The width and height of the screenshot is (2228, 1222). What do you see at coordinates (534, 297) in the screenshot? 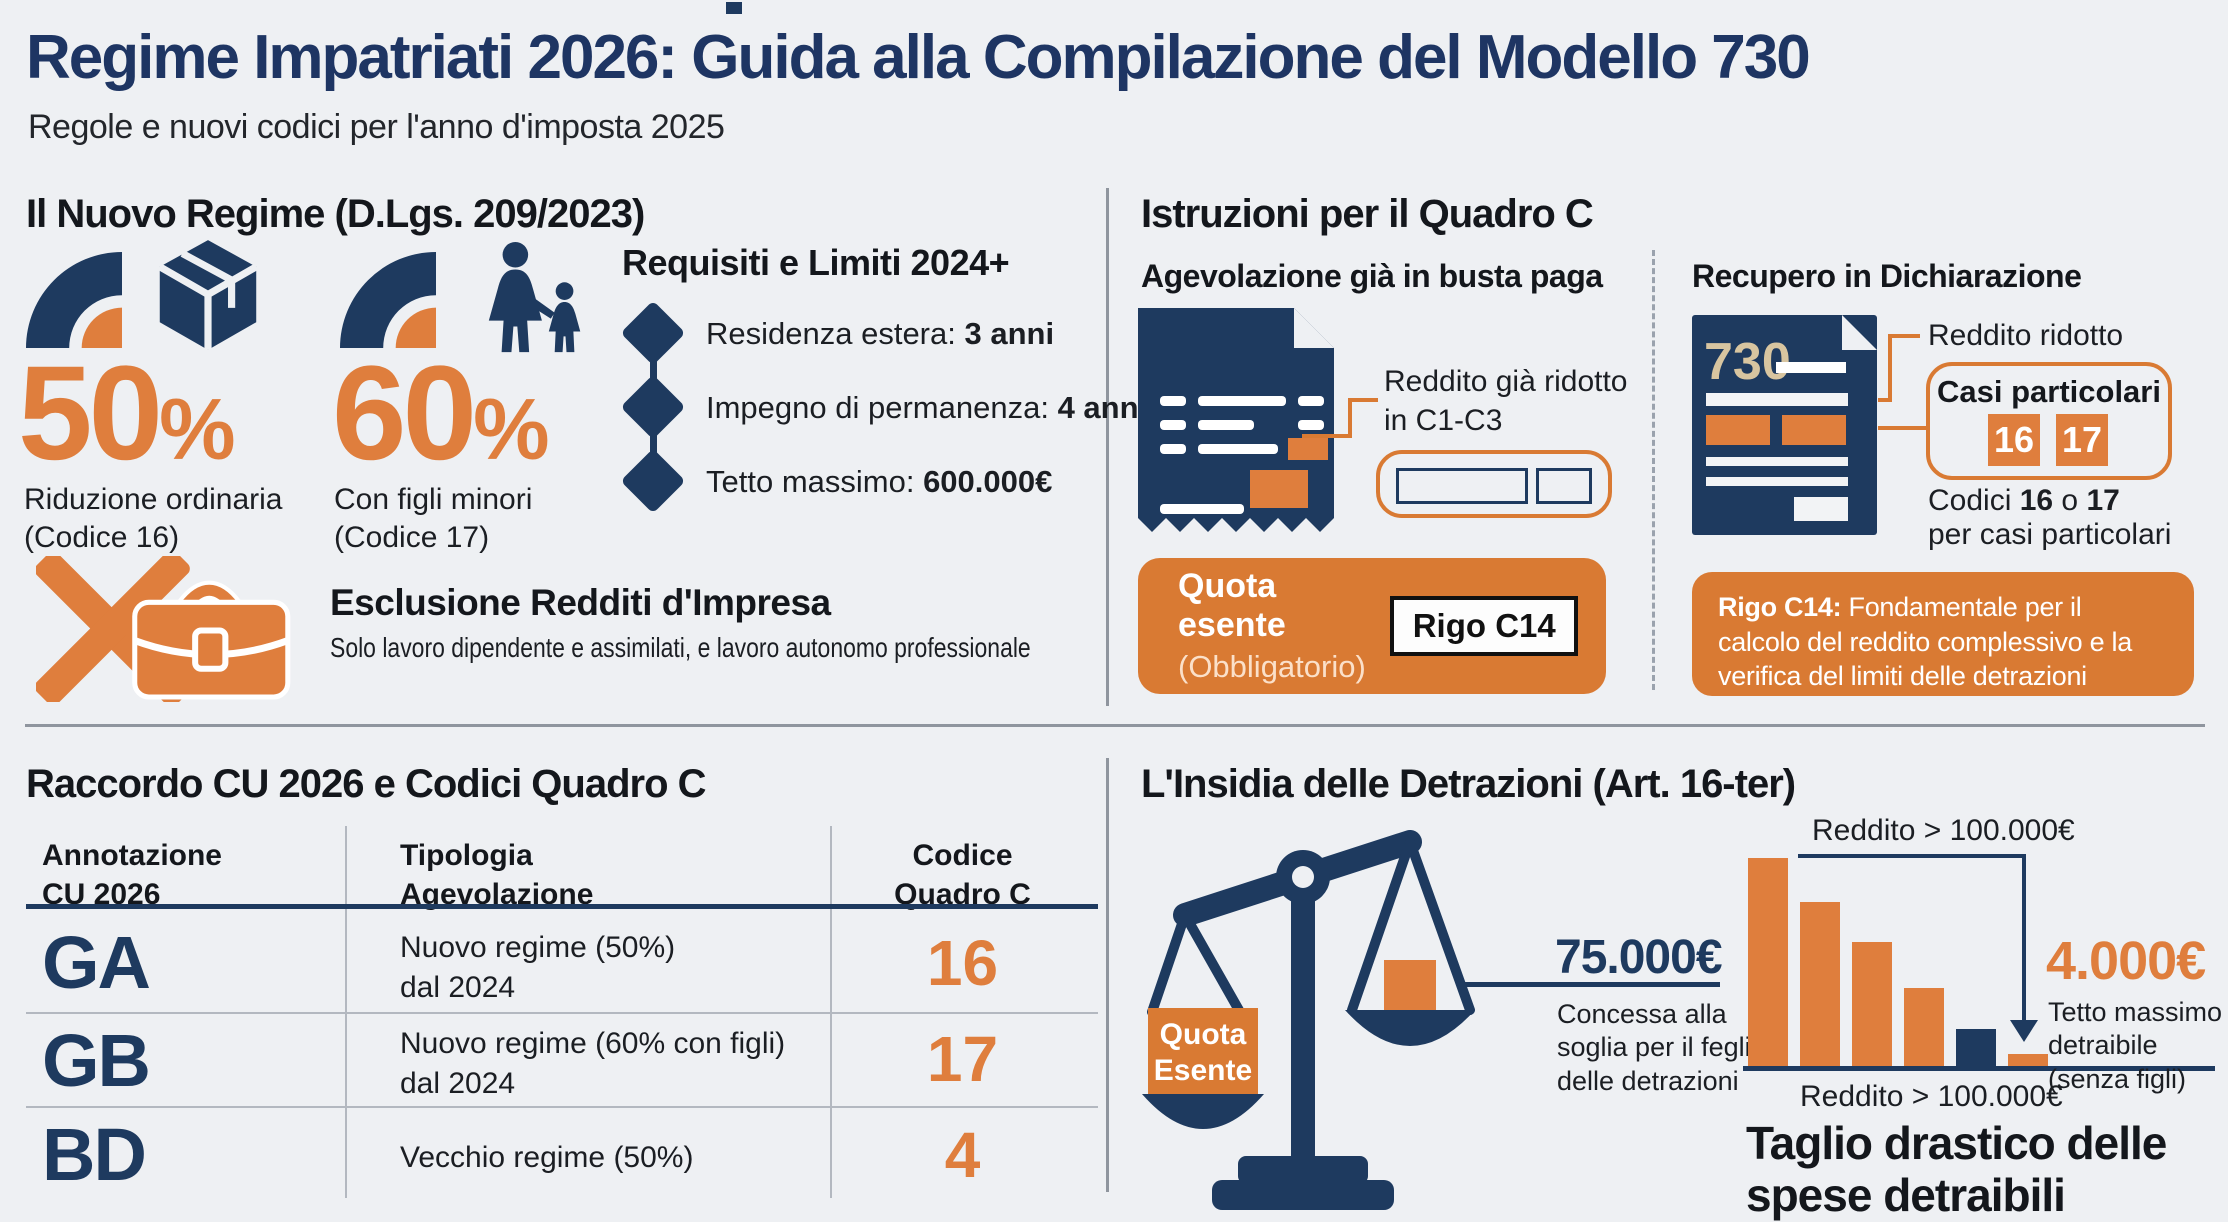
I see `family-icon` at bounding box center [534, 297].